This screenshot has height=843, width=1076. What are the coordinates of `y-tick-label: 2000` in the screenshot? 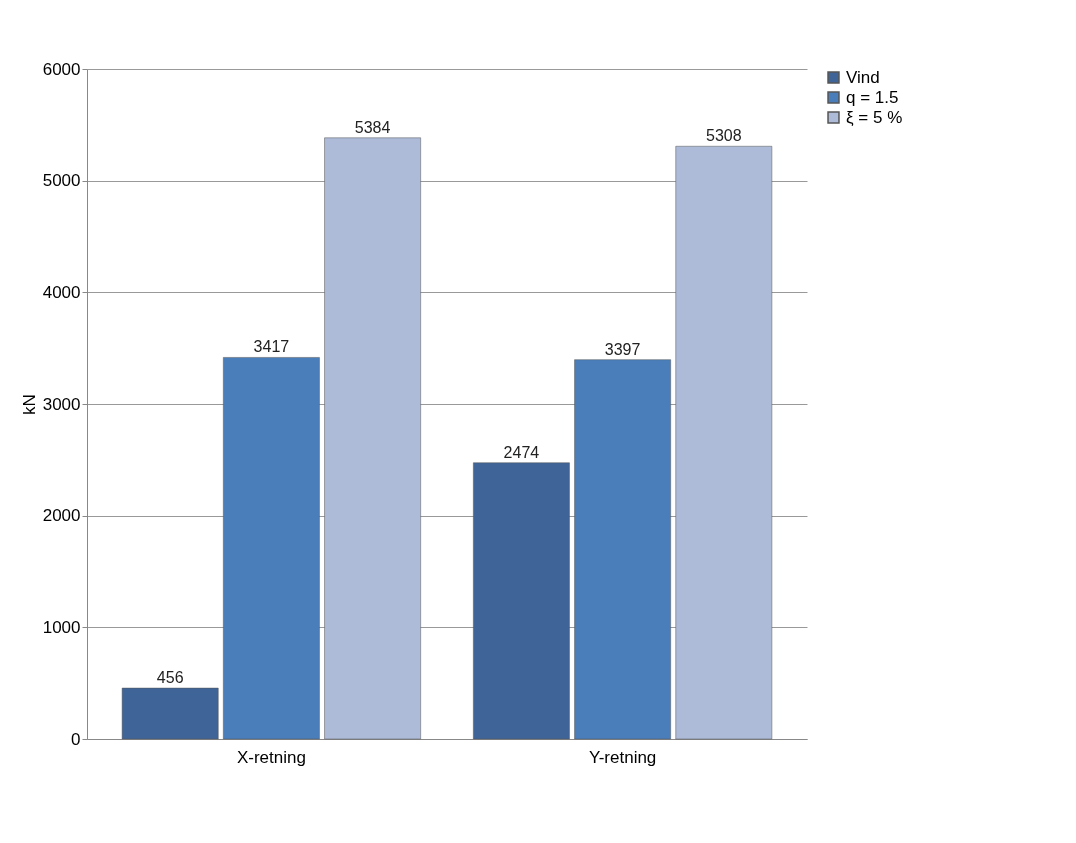 It's located at (61, 516).